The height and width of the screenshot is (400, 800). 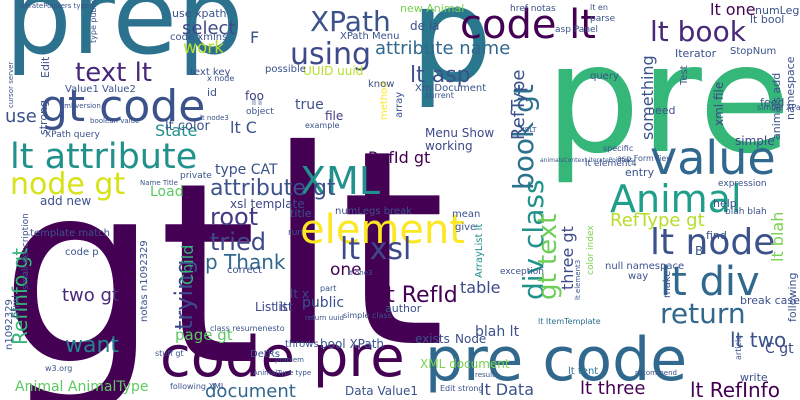 What do you see at coordinates (90, 296) in the screenshot?
I see `cloud-word: two gt` at bounding box center [90, 296].